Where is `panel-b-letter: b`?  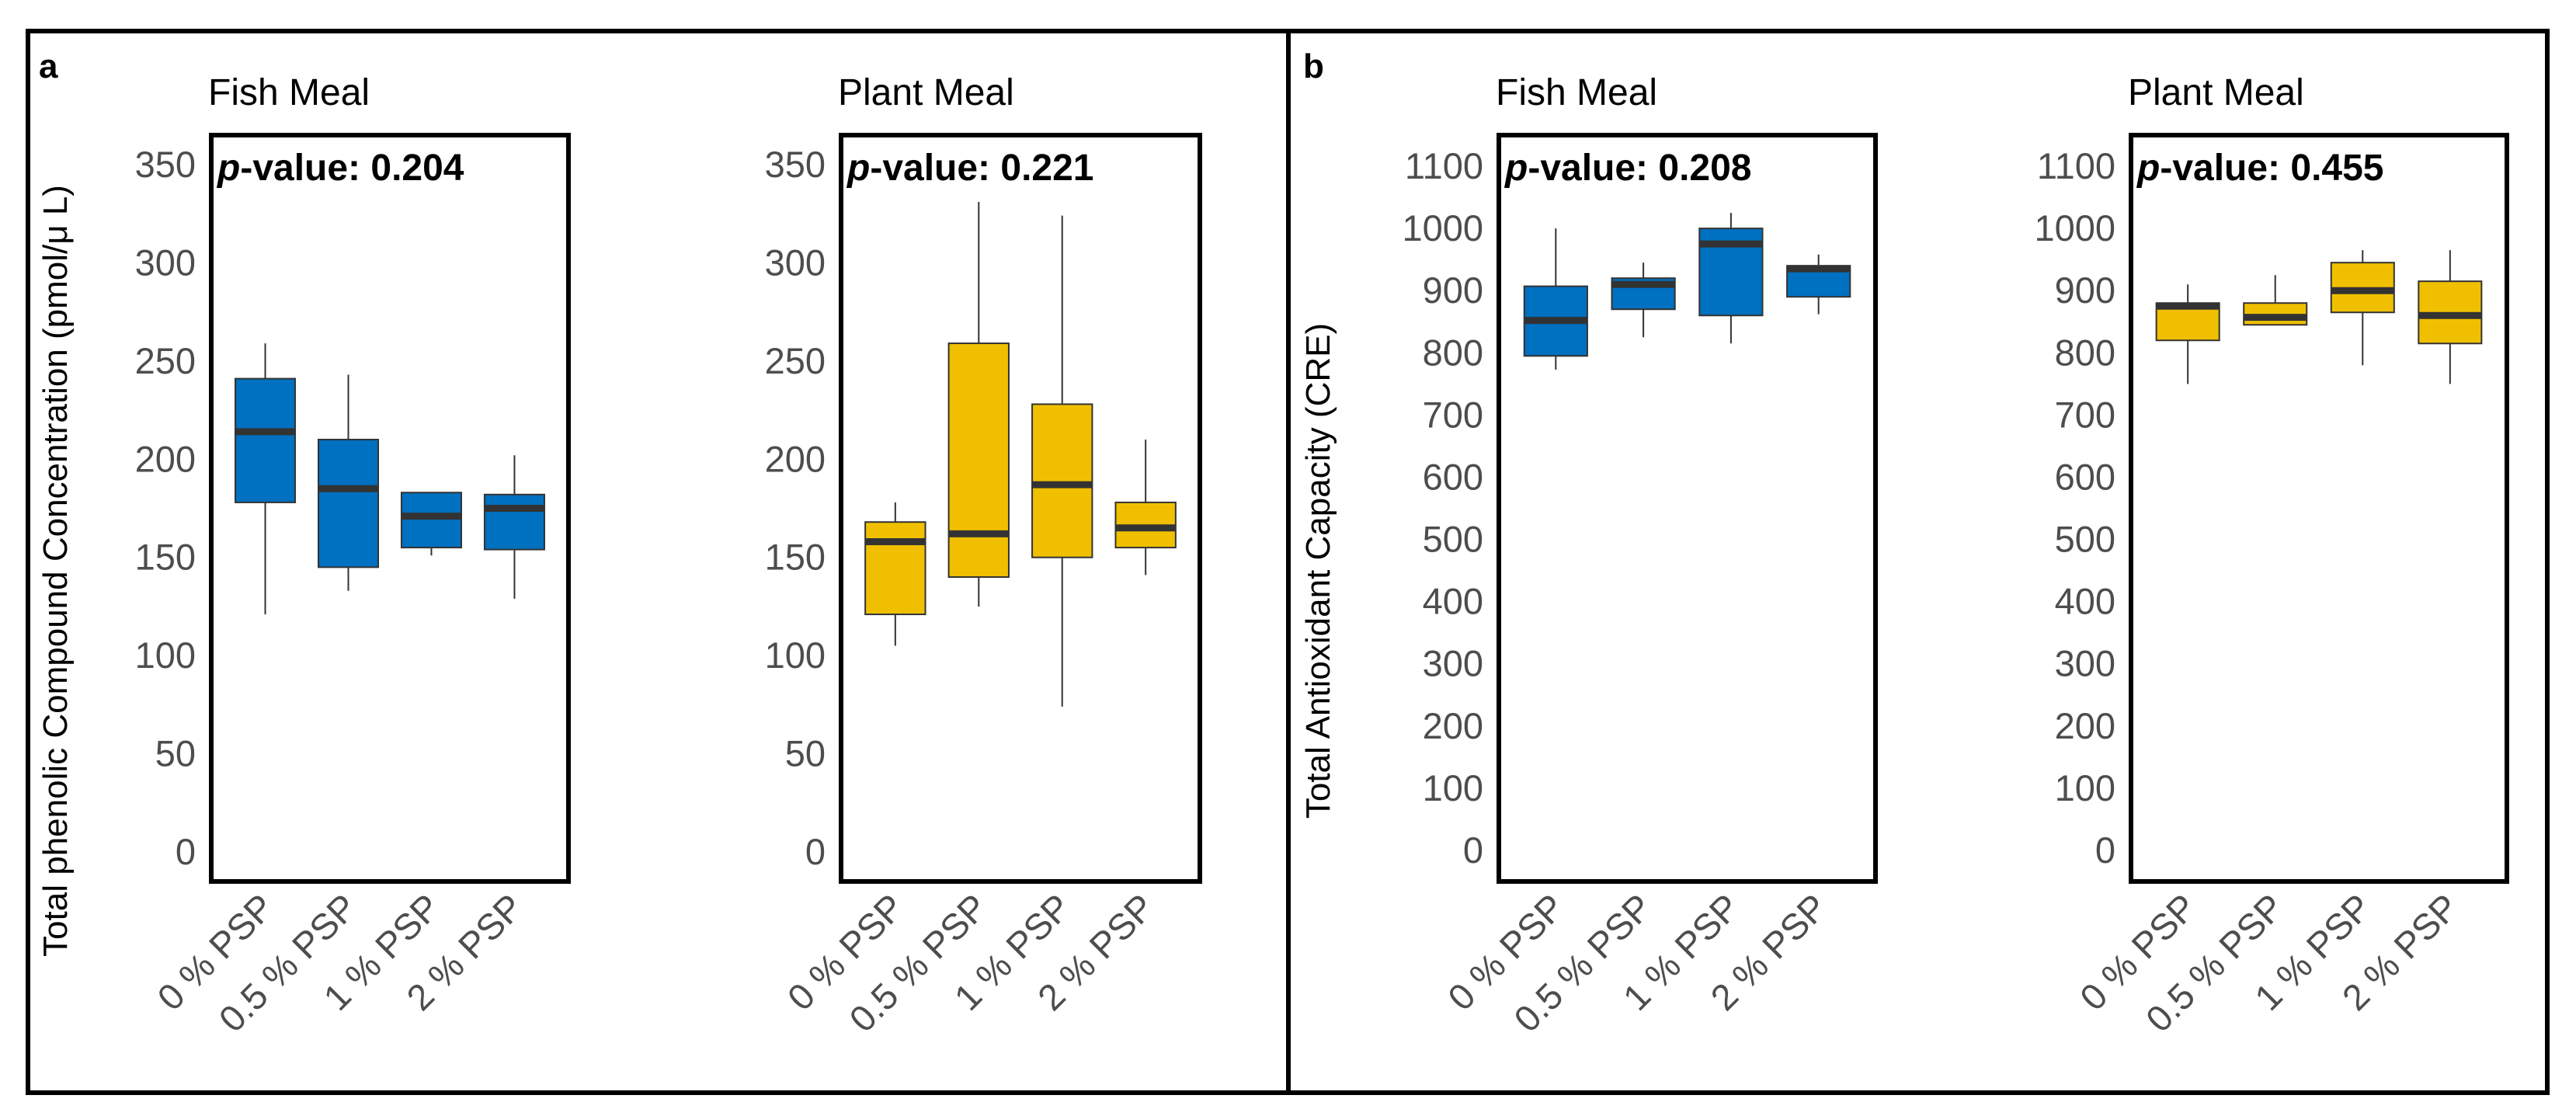
panel-b-letter: b is located at coordinates (1313, 66).